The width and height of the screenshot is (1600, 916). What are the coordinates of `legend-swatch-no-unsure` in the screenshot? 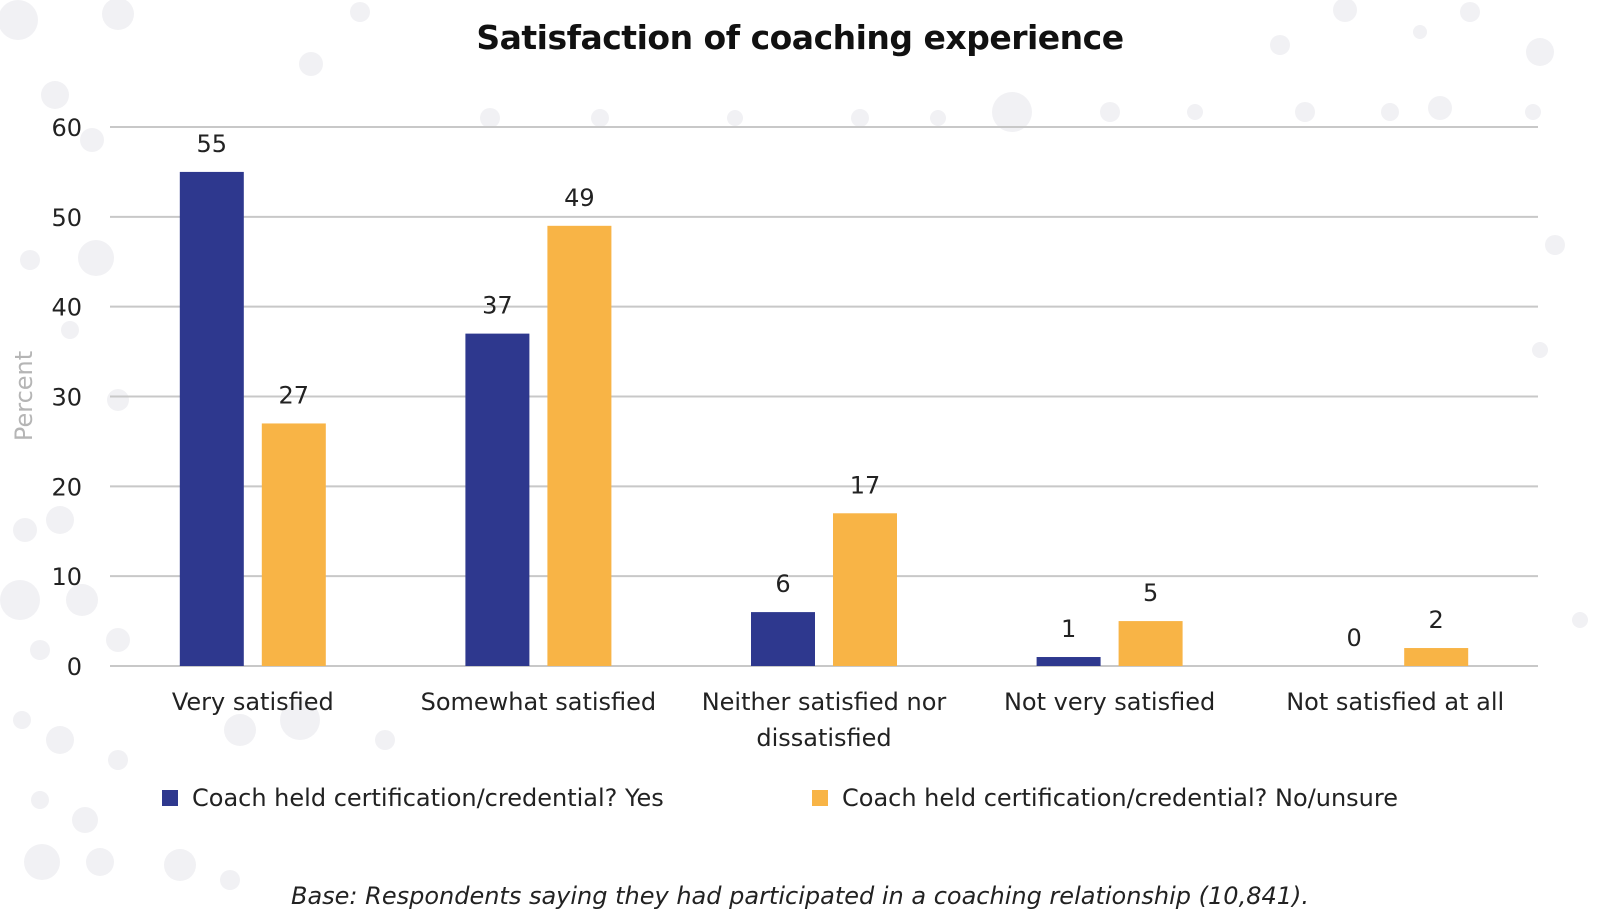 It's located at (820, 798).